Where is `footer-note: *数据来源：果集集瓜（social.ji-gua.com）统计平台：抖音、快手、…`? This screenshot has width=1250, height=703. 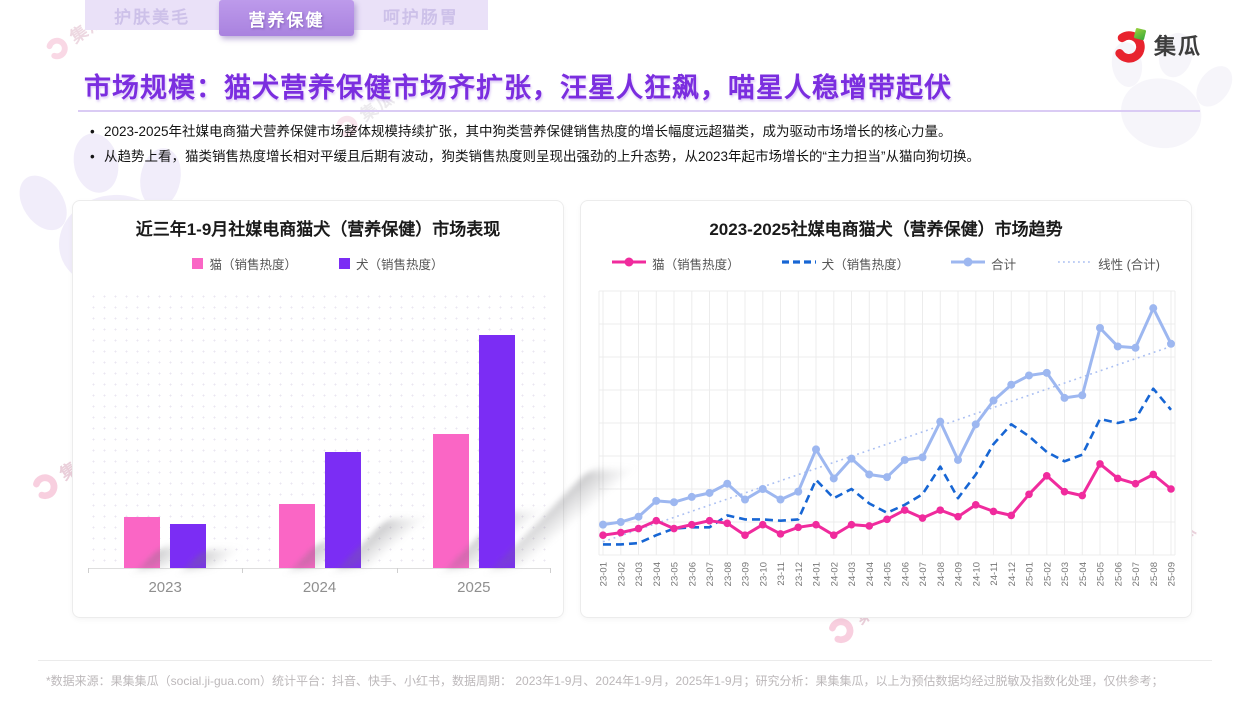 footer-note: *数据来源：果集集瓜（social.ji-gua.com）统计平台：抖音、快手、… is located at coordinates (605, 681).